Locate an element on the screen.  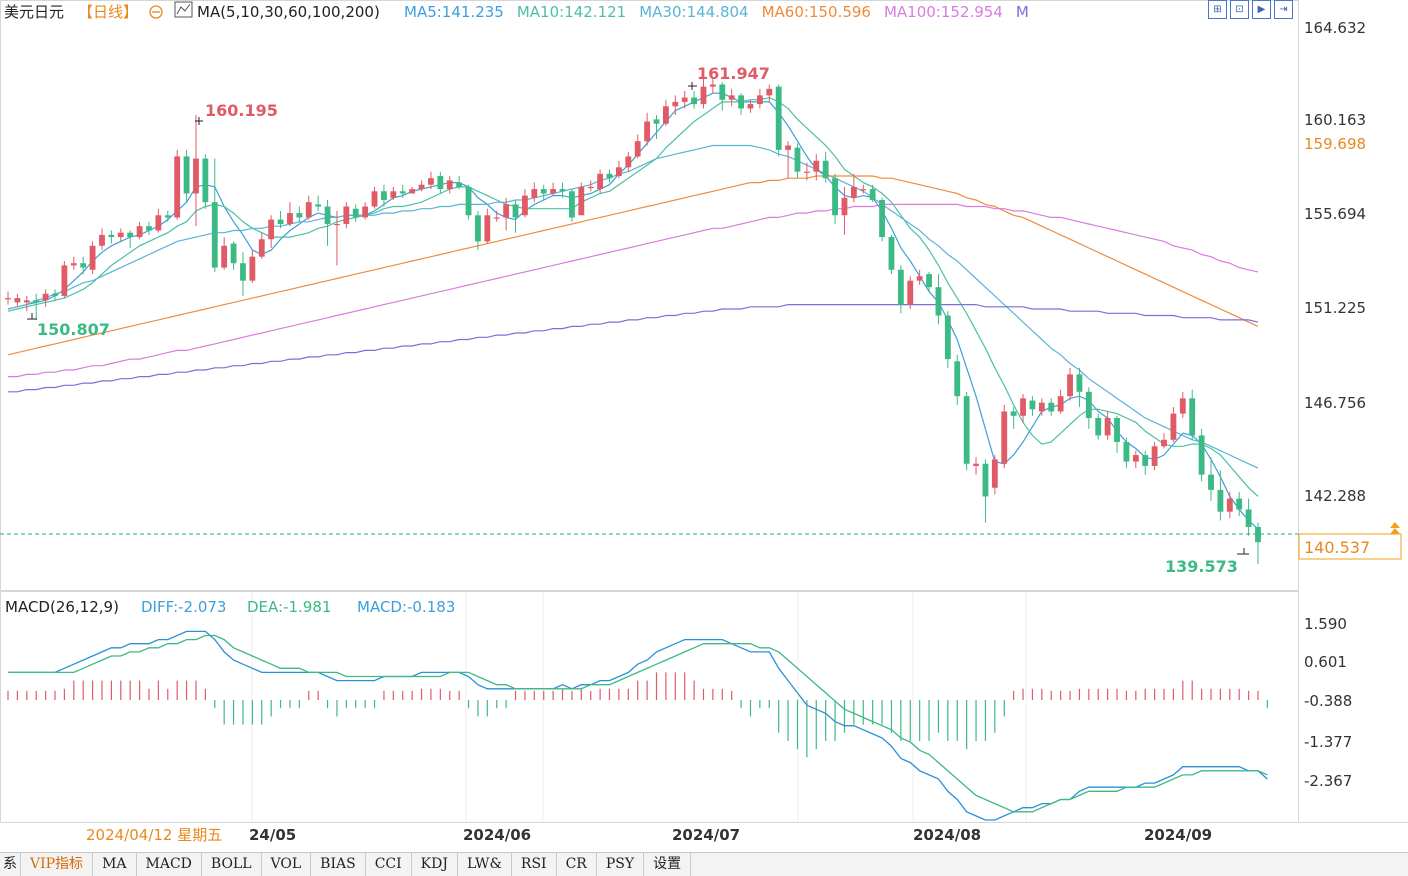
minus-circle-icon is located at coordinates (156, 12).